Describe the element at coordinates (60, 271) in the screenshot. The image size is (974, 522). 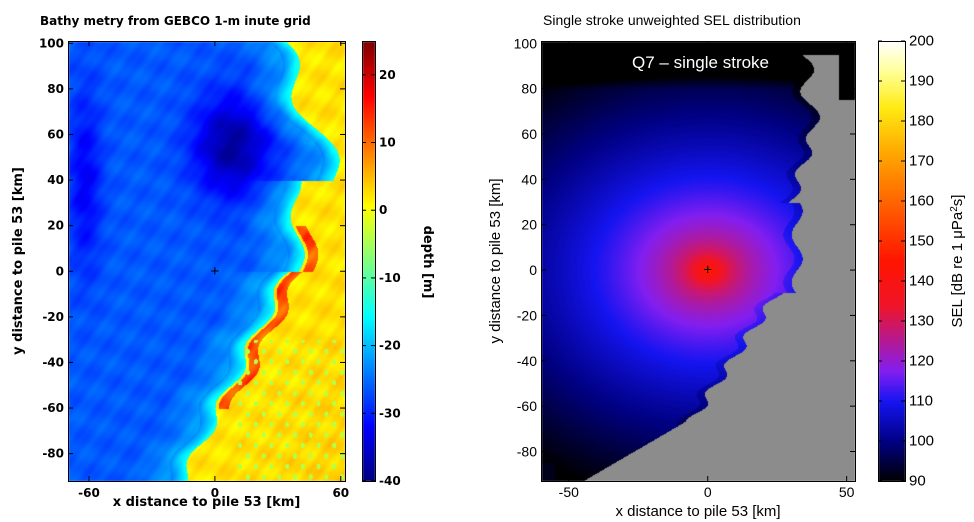
I see `bathymetry-y-tick-label: 0` at that location.